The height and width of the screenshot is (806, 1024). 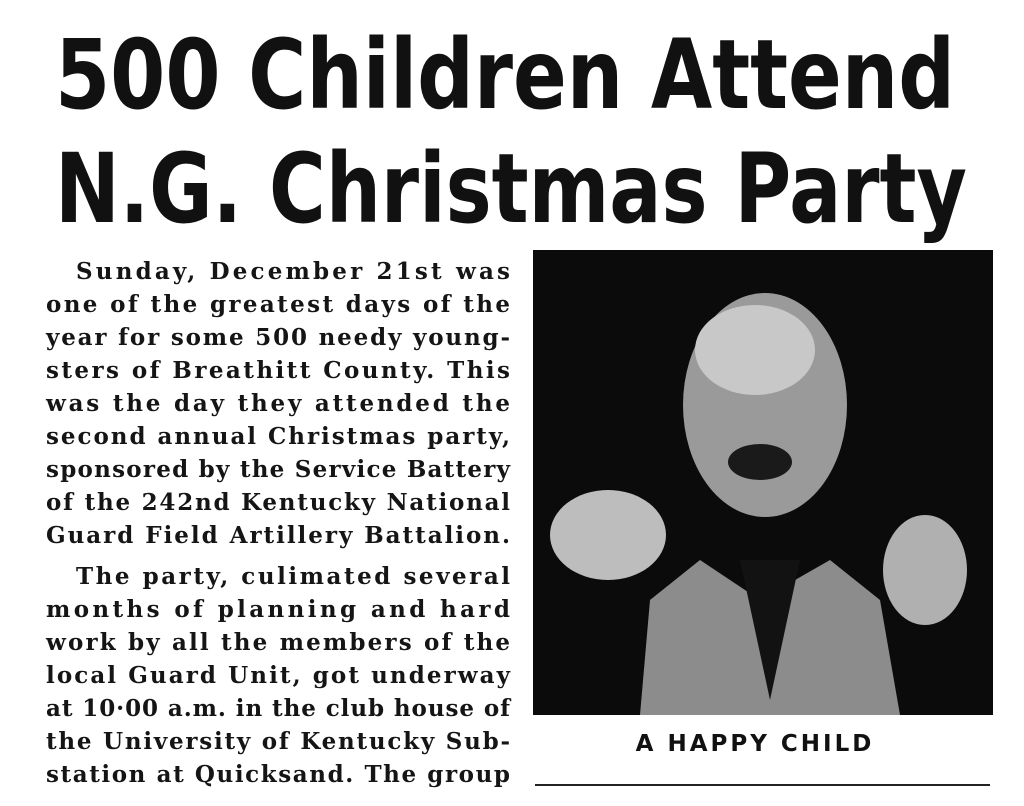 What do you see at coordinates (608, 535) in the screenshot?
I see `photo-hand-left` at bounding box center [608, 535].